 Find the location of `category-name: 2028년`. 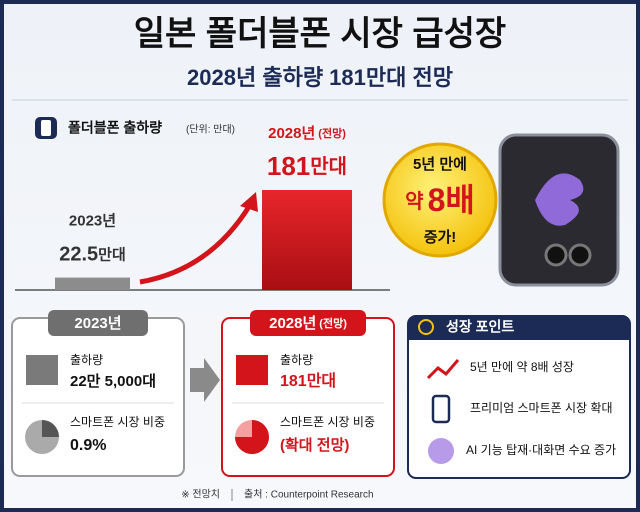

category-name: 2028년 is located at coordinates (291, 133).